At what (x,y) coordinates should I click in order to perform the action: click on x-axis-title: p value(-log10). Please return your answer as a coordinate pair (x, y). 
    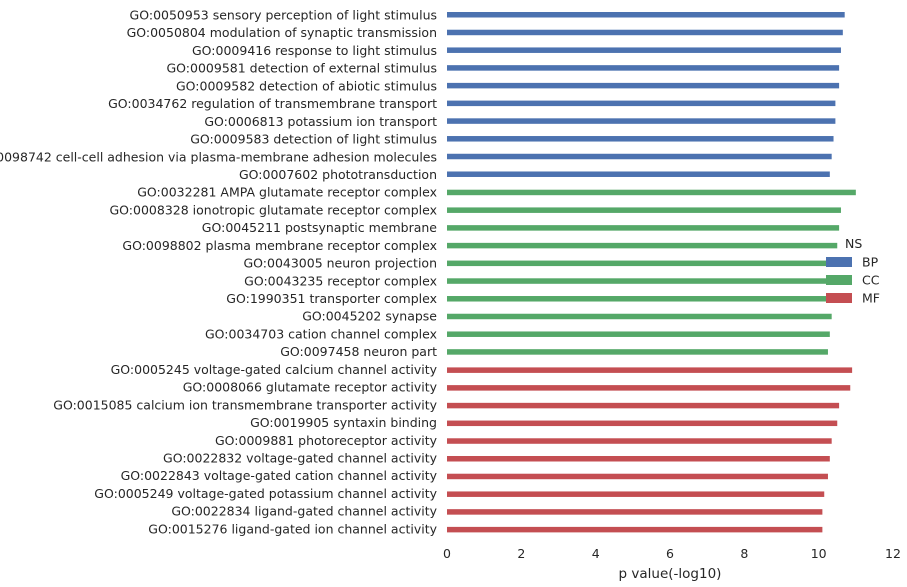
    Looking at the image, I should click on (670, 574).